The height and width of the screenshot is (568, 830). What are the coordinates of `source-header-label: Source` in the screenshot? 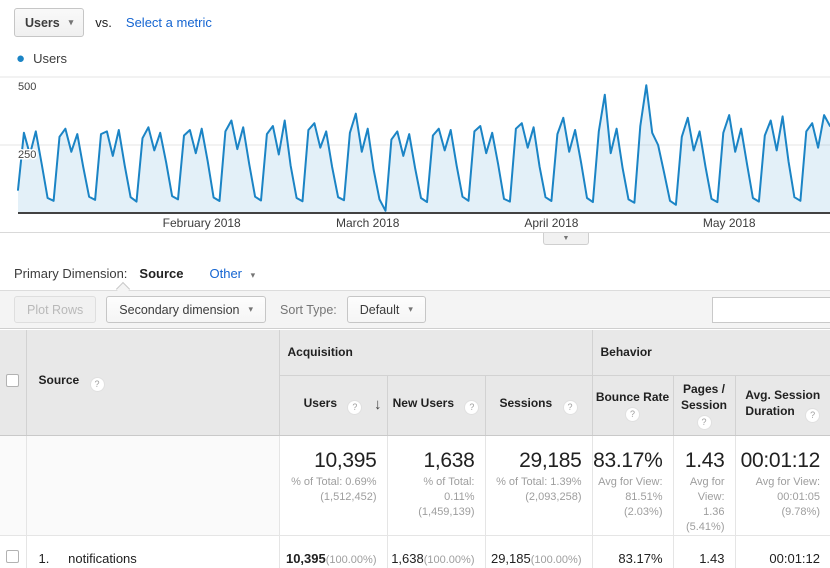 It's located at (59, 380).